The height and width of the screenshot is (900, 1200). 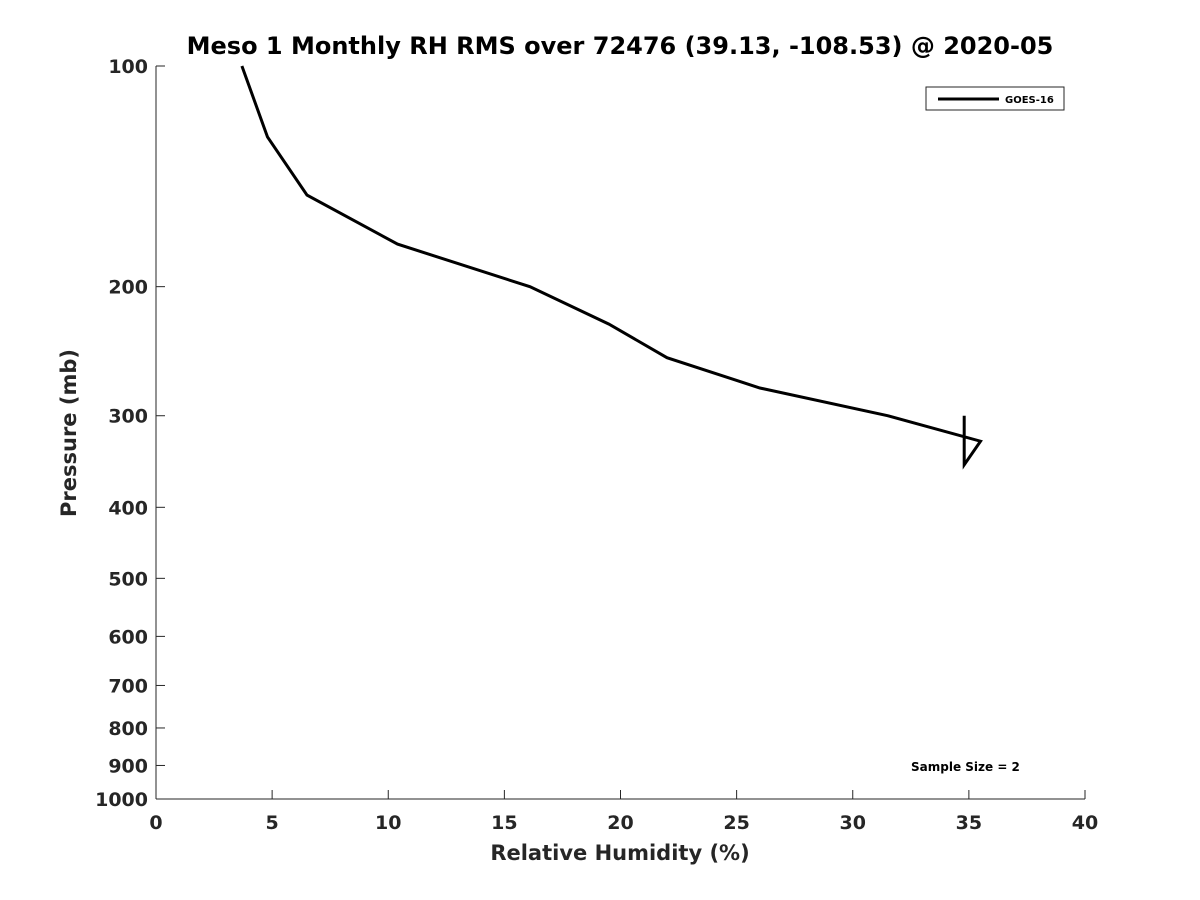 What do you see at coordinates (1085, 823) in the screenshot?
I see `x-tick-label: 40` at bounding box center [1085, 823].